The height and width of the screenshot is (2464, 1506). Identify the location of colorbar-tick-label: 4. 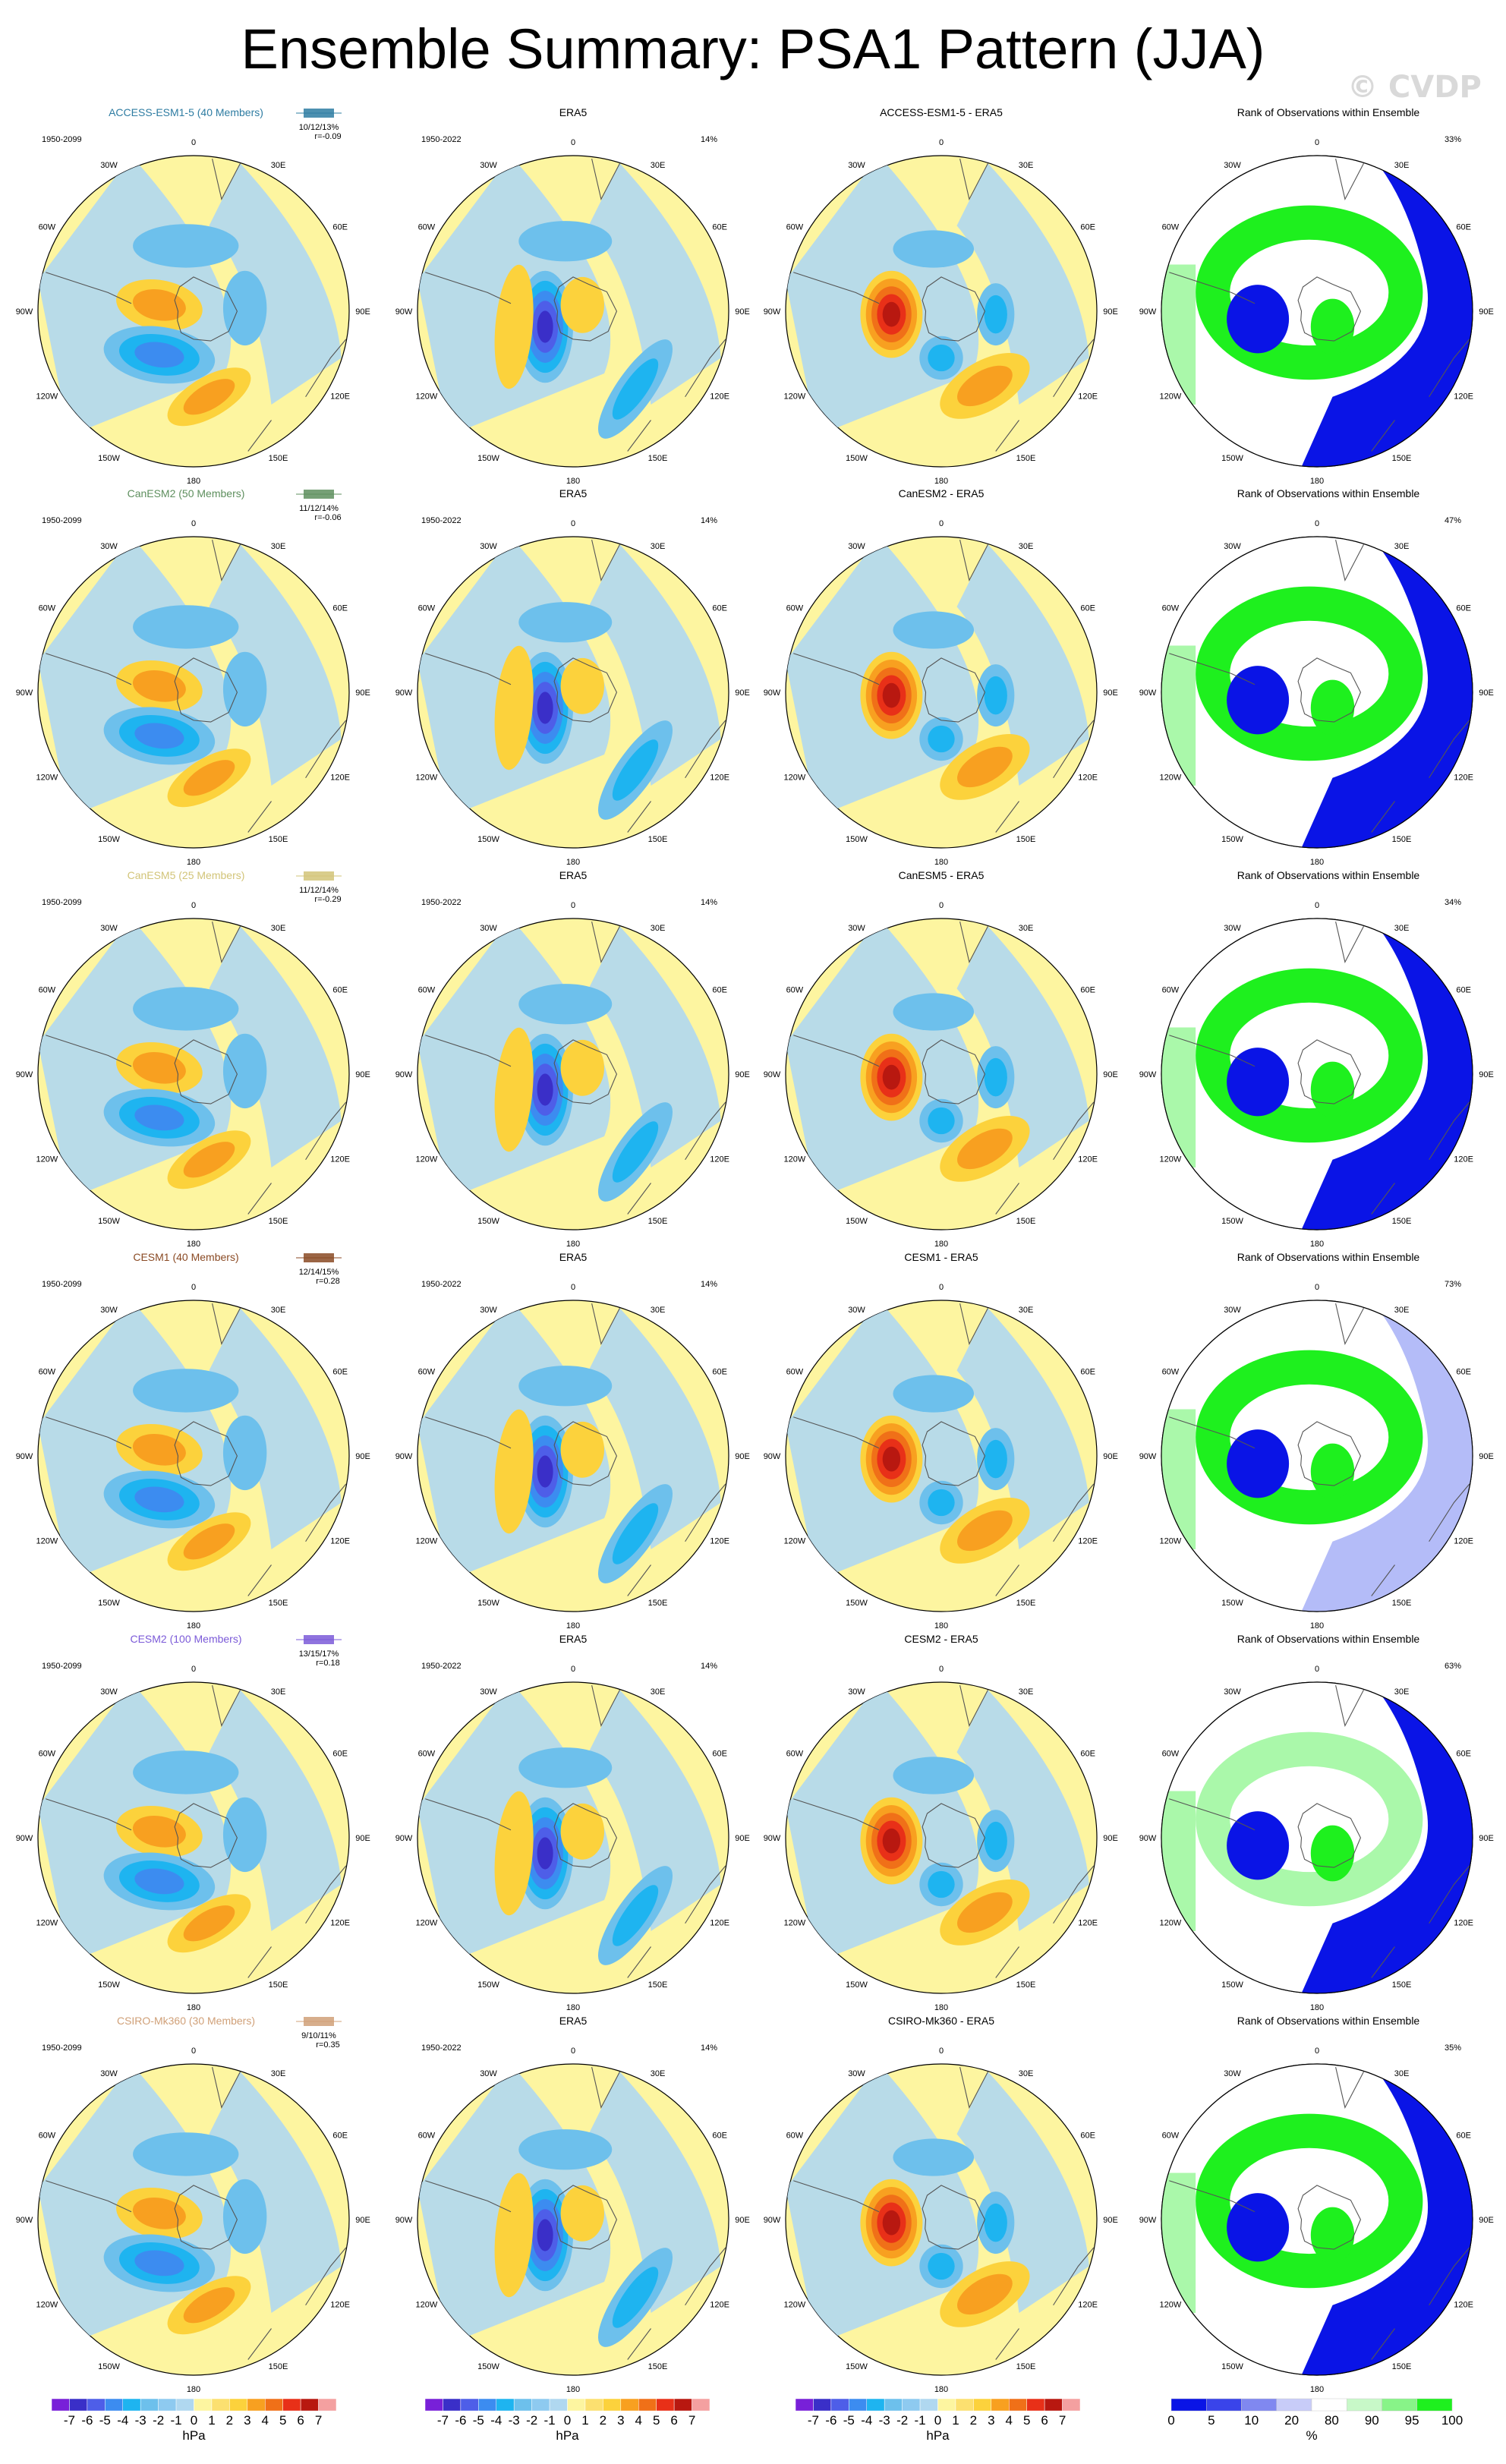
(265, 2420).